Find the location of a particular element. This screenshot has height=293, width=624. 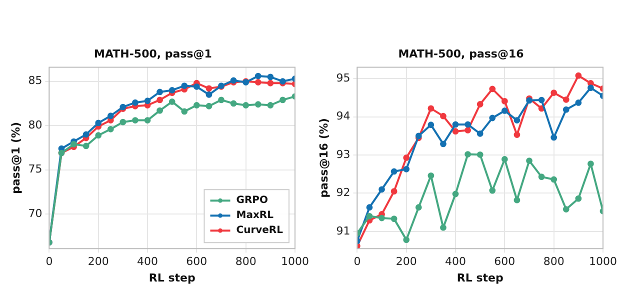

y-tick-label: 94 is located at coordinates (343, 116).